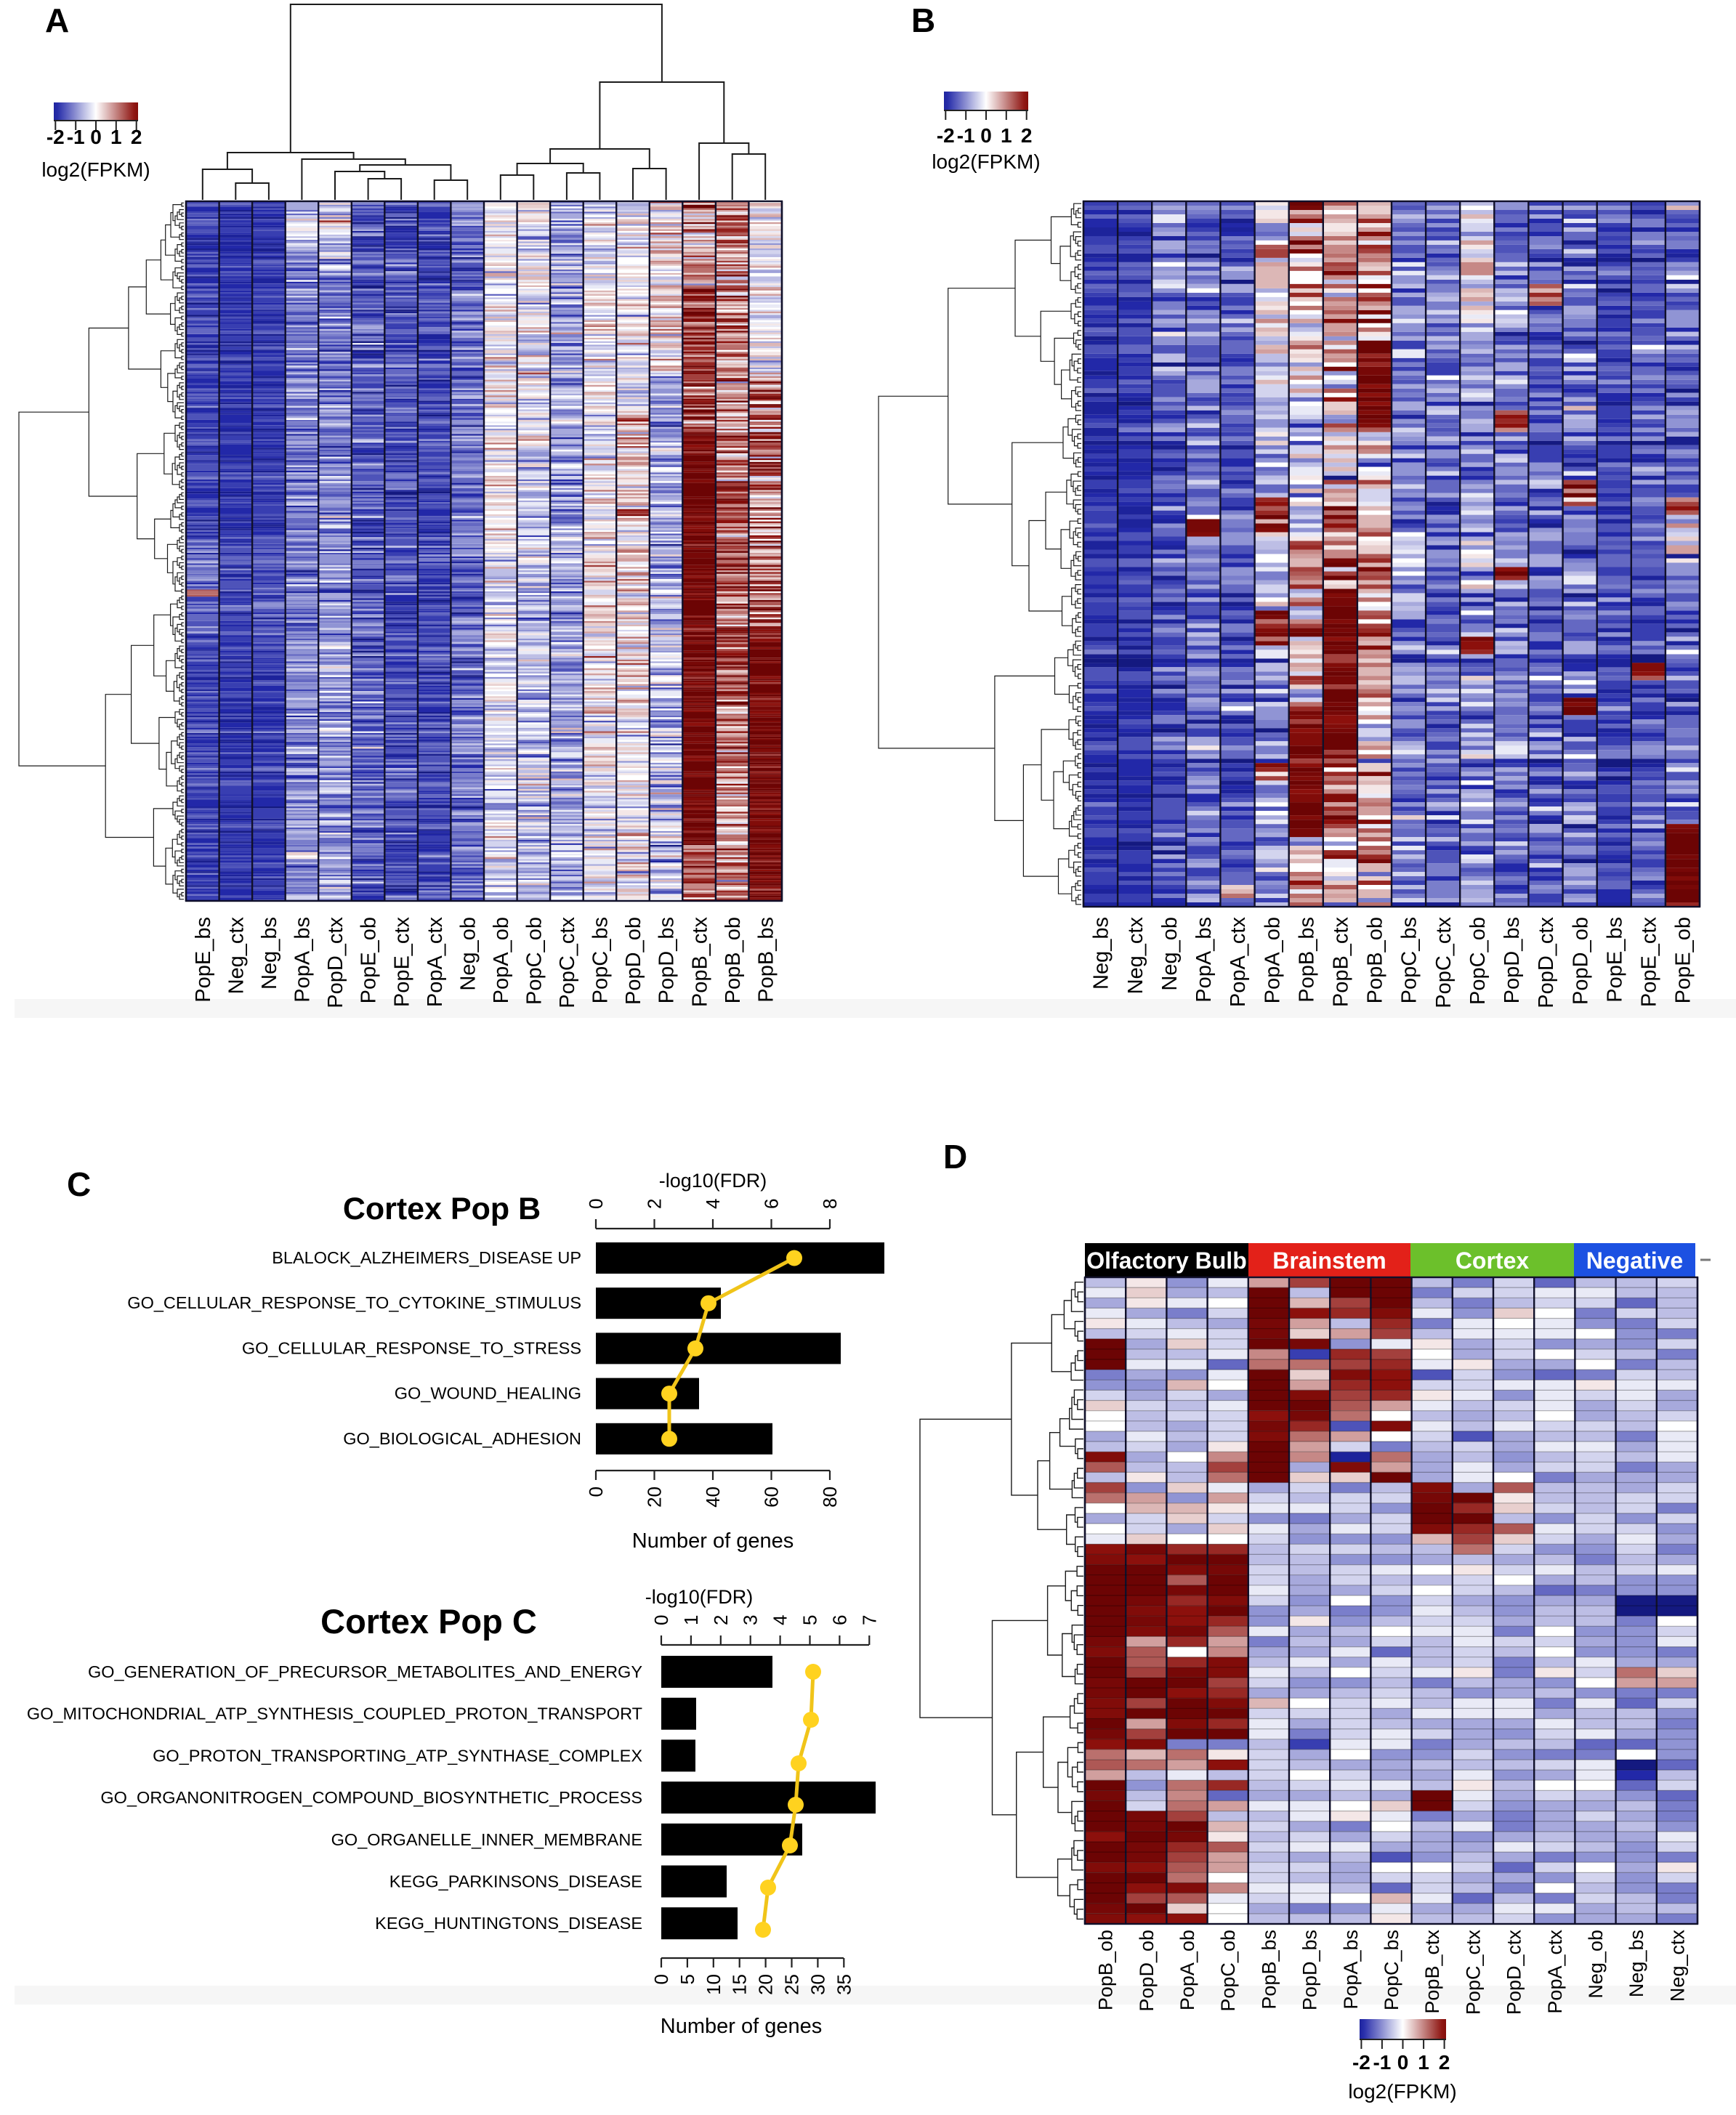 The height and width of the screenshot is (2115, 1736). Describe the element at coordinates (751, 1620) in the screenshot. I see `svg-text: 3` at that location.